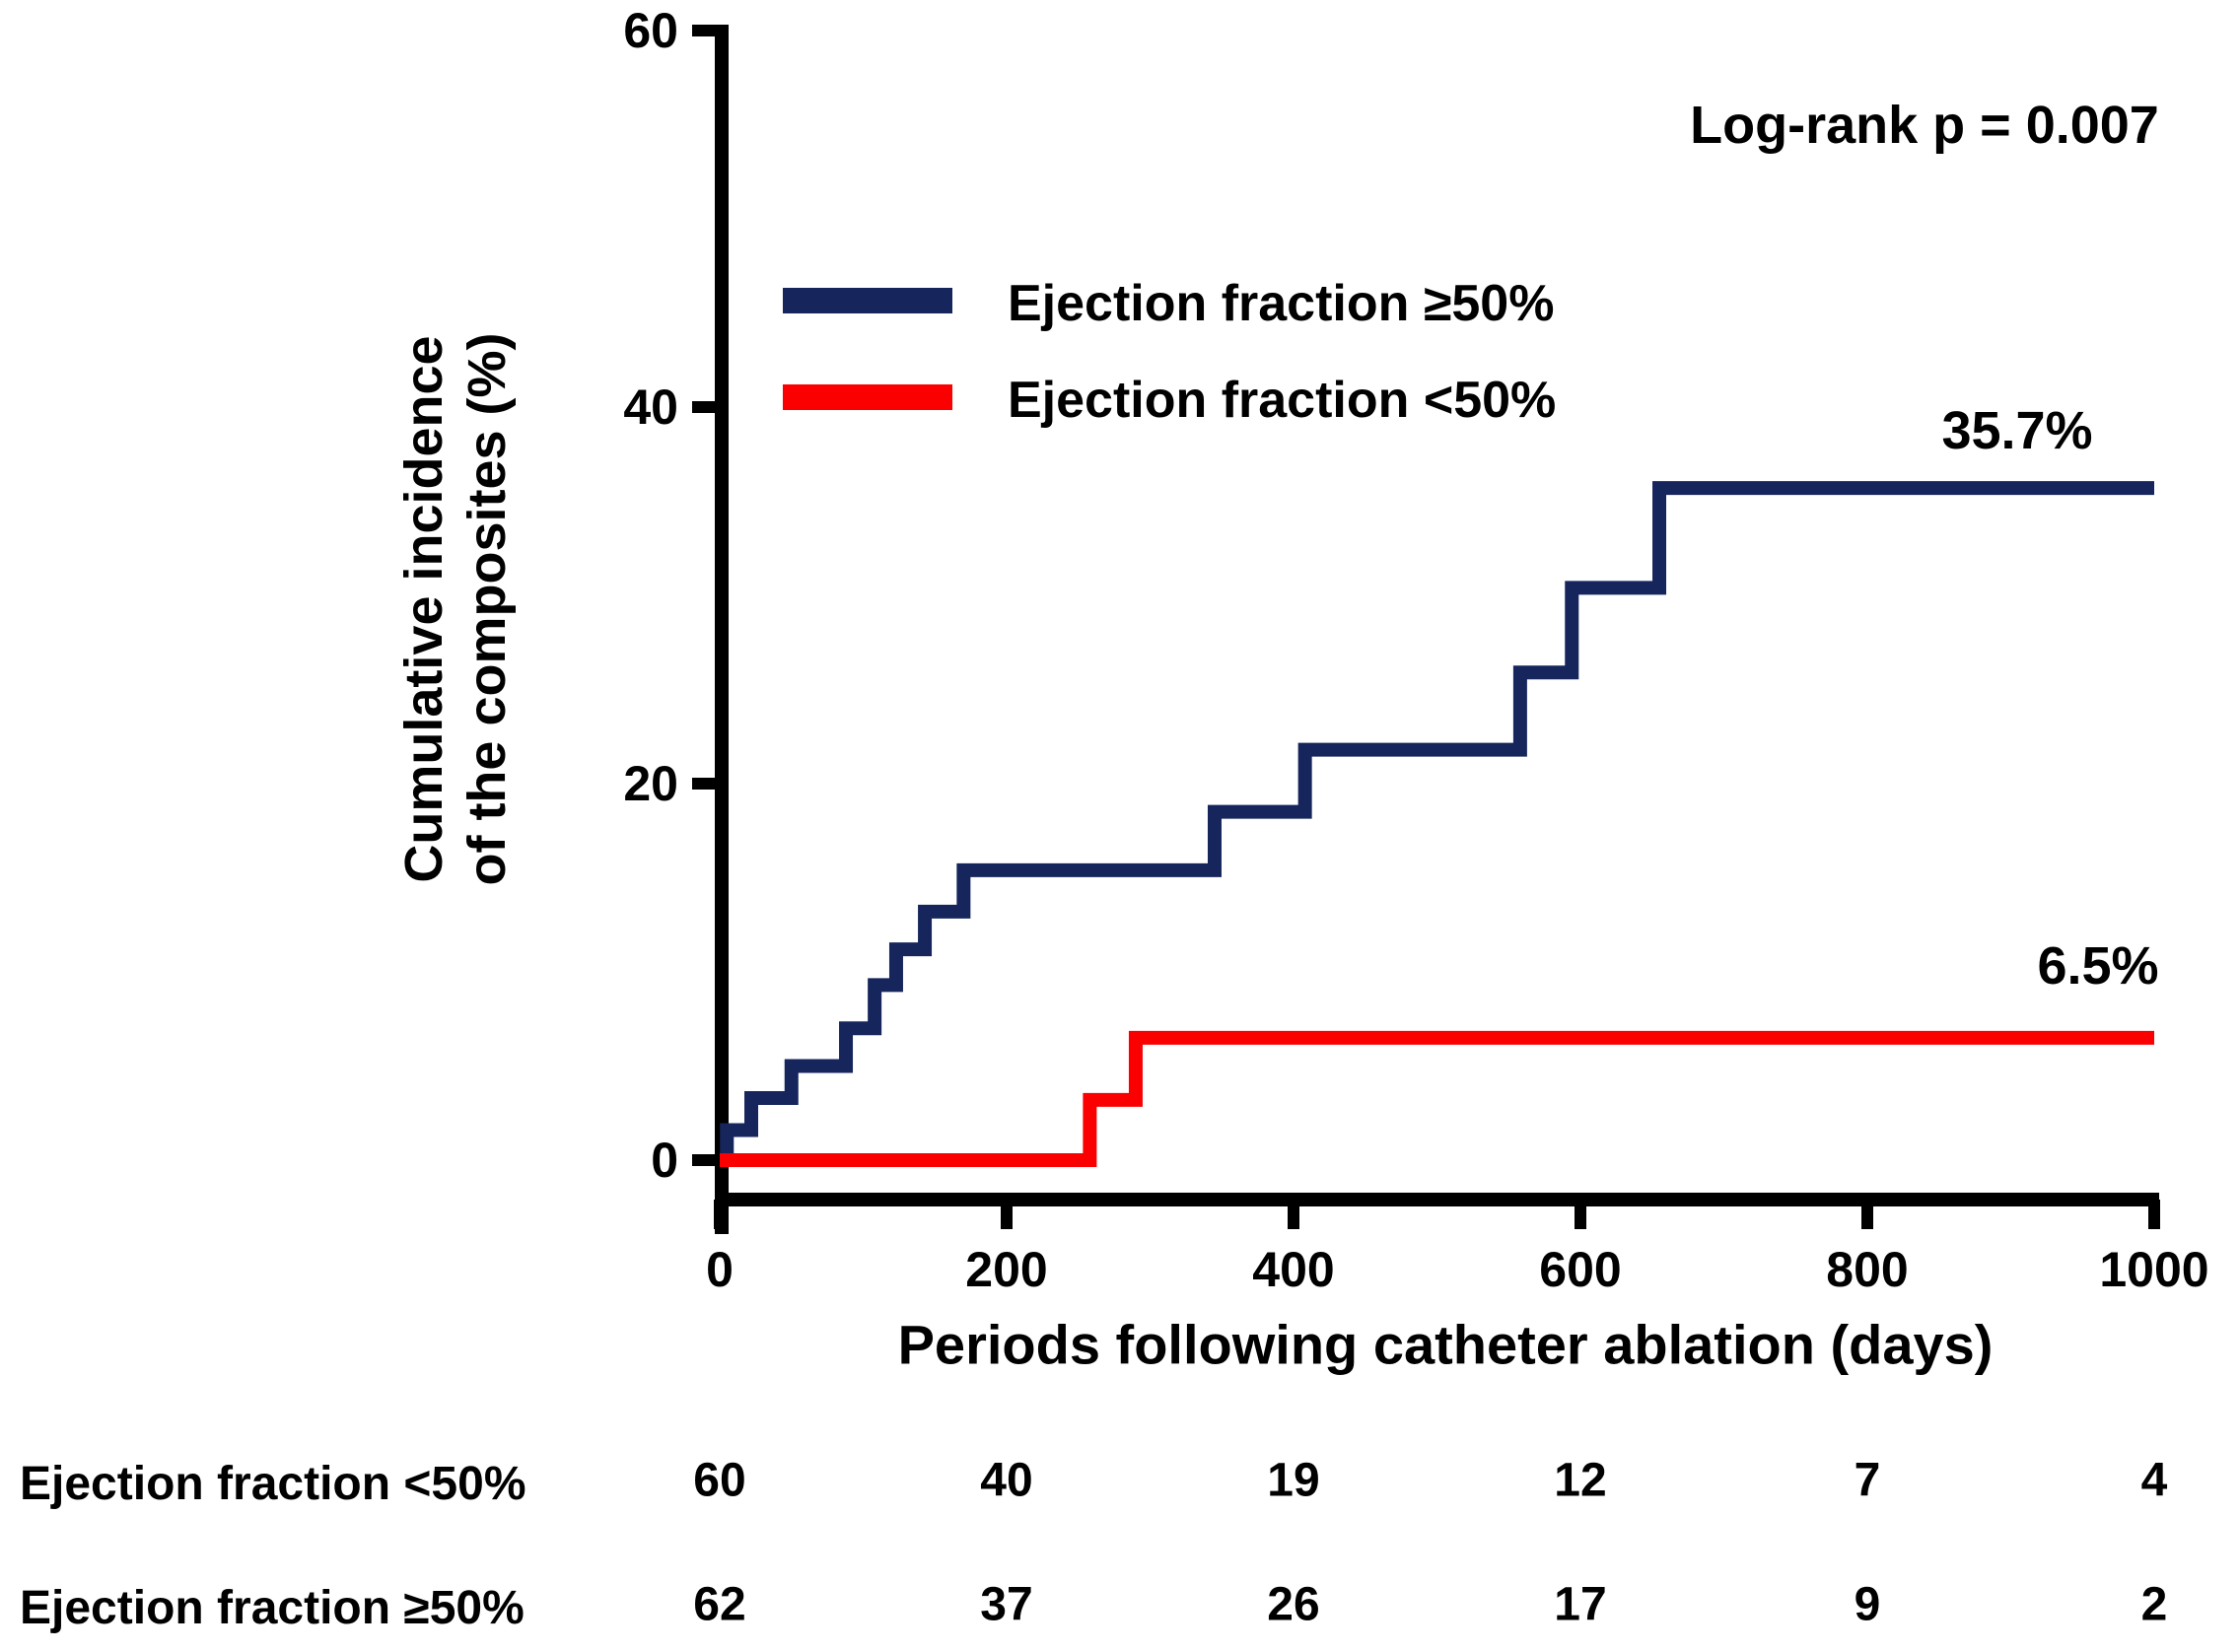 This screenshot has height=1652, width=2240. What do you see at coordinates (1282, 400) in the screenshot?
I see `legend-label-ef-lt50: Ejection fraction <50%` at bounding box center [1282, 400].